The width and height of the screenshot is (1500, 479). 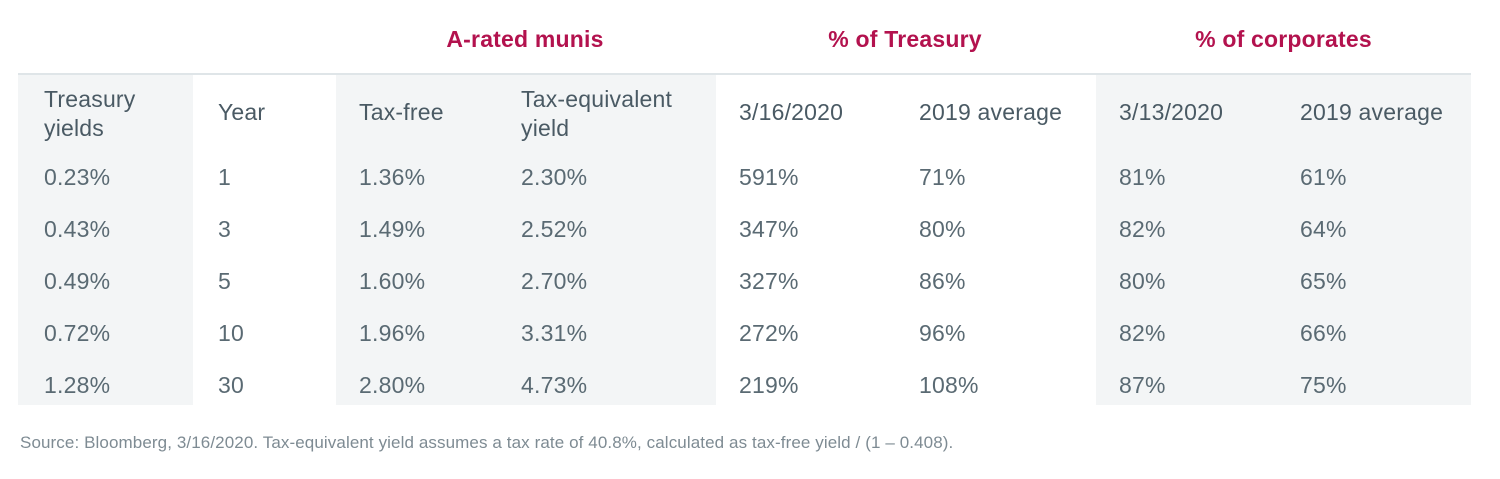 What do you see at coordinates (942, 281) in the screenshot?
I see `cell-pct-treasury-average: 86%` at bounding box center [942, 281].